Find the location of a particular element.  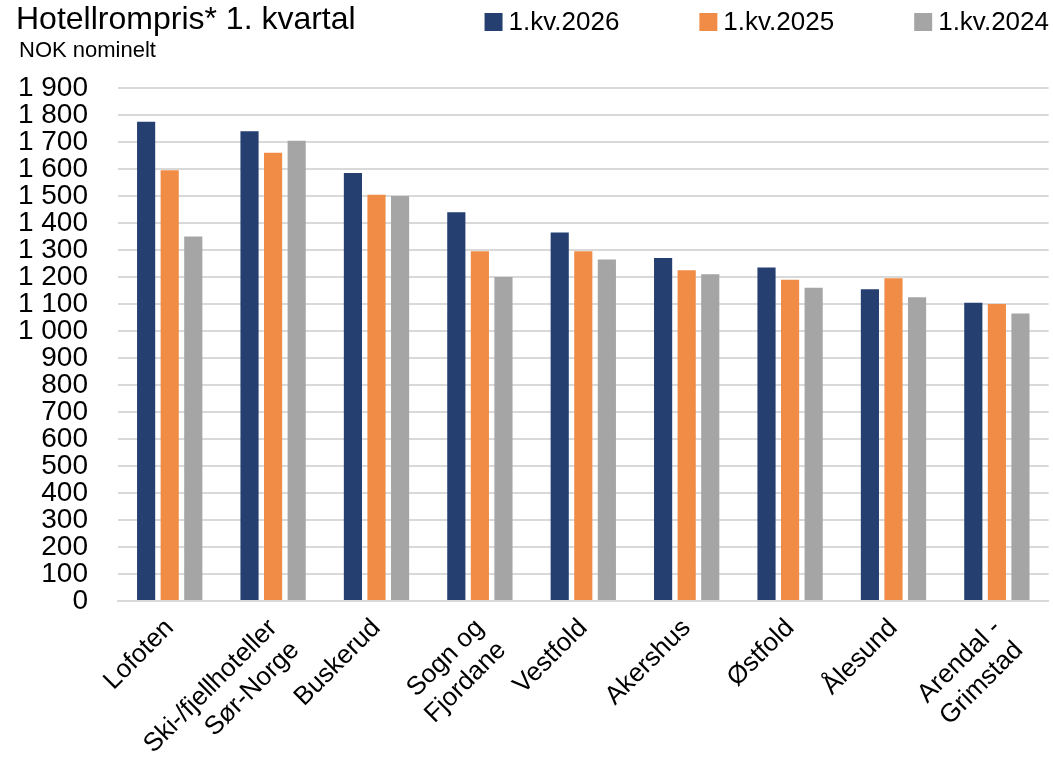

legend-label: 1.kv.2025 is located at coordinates (779, 21).